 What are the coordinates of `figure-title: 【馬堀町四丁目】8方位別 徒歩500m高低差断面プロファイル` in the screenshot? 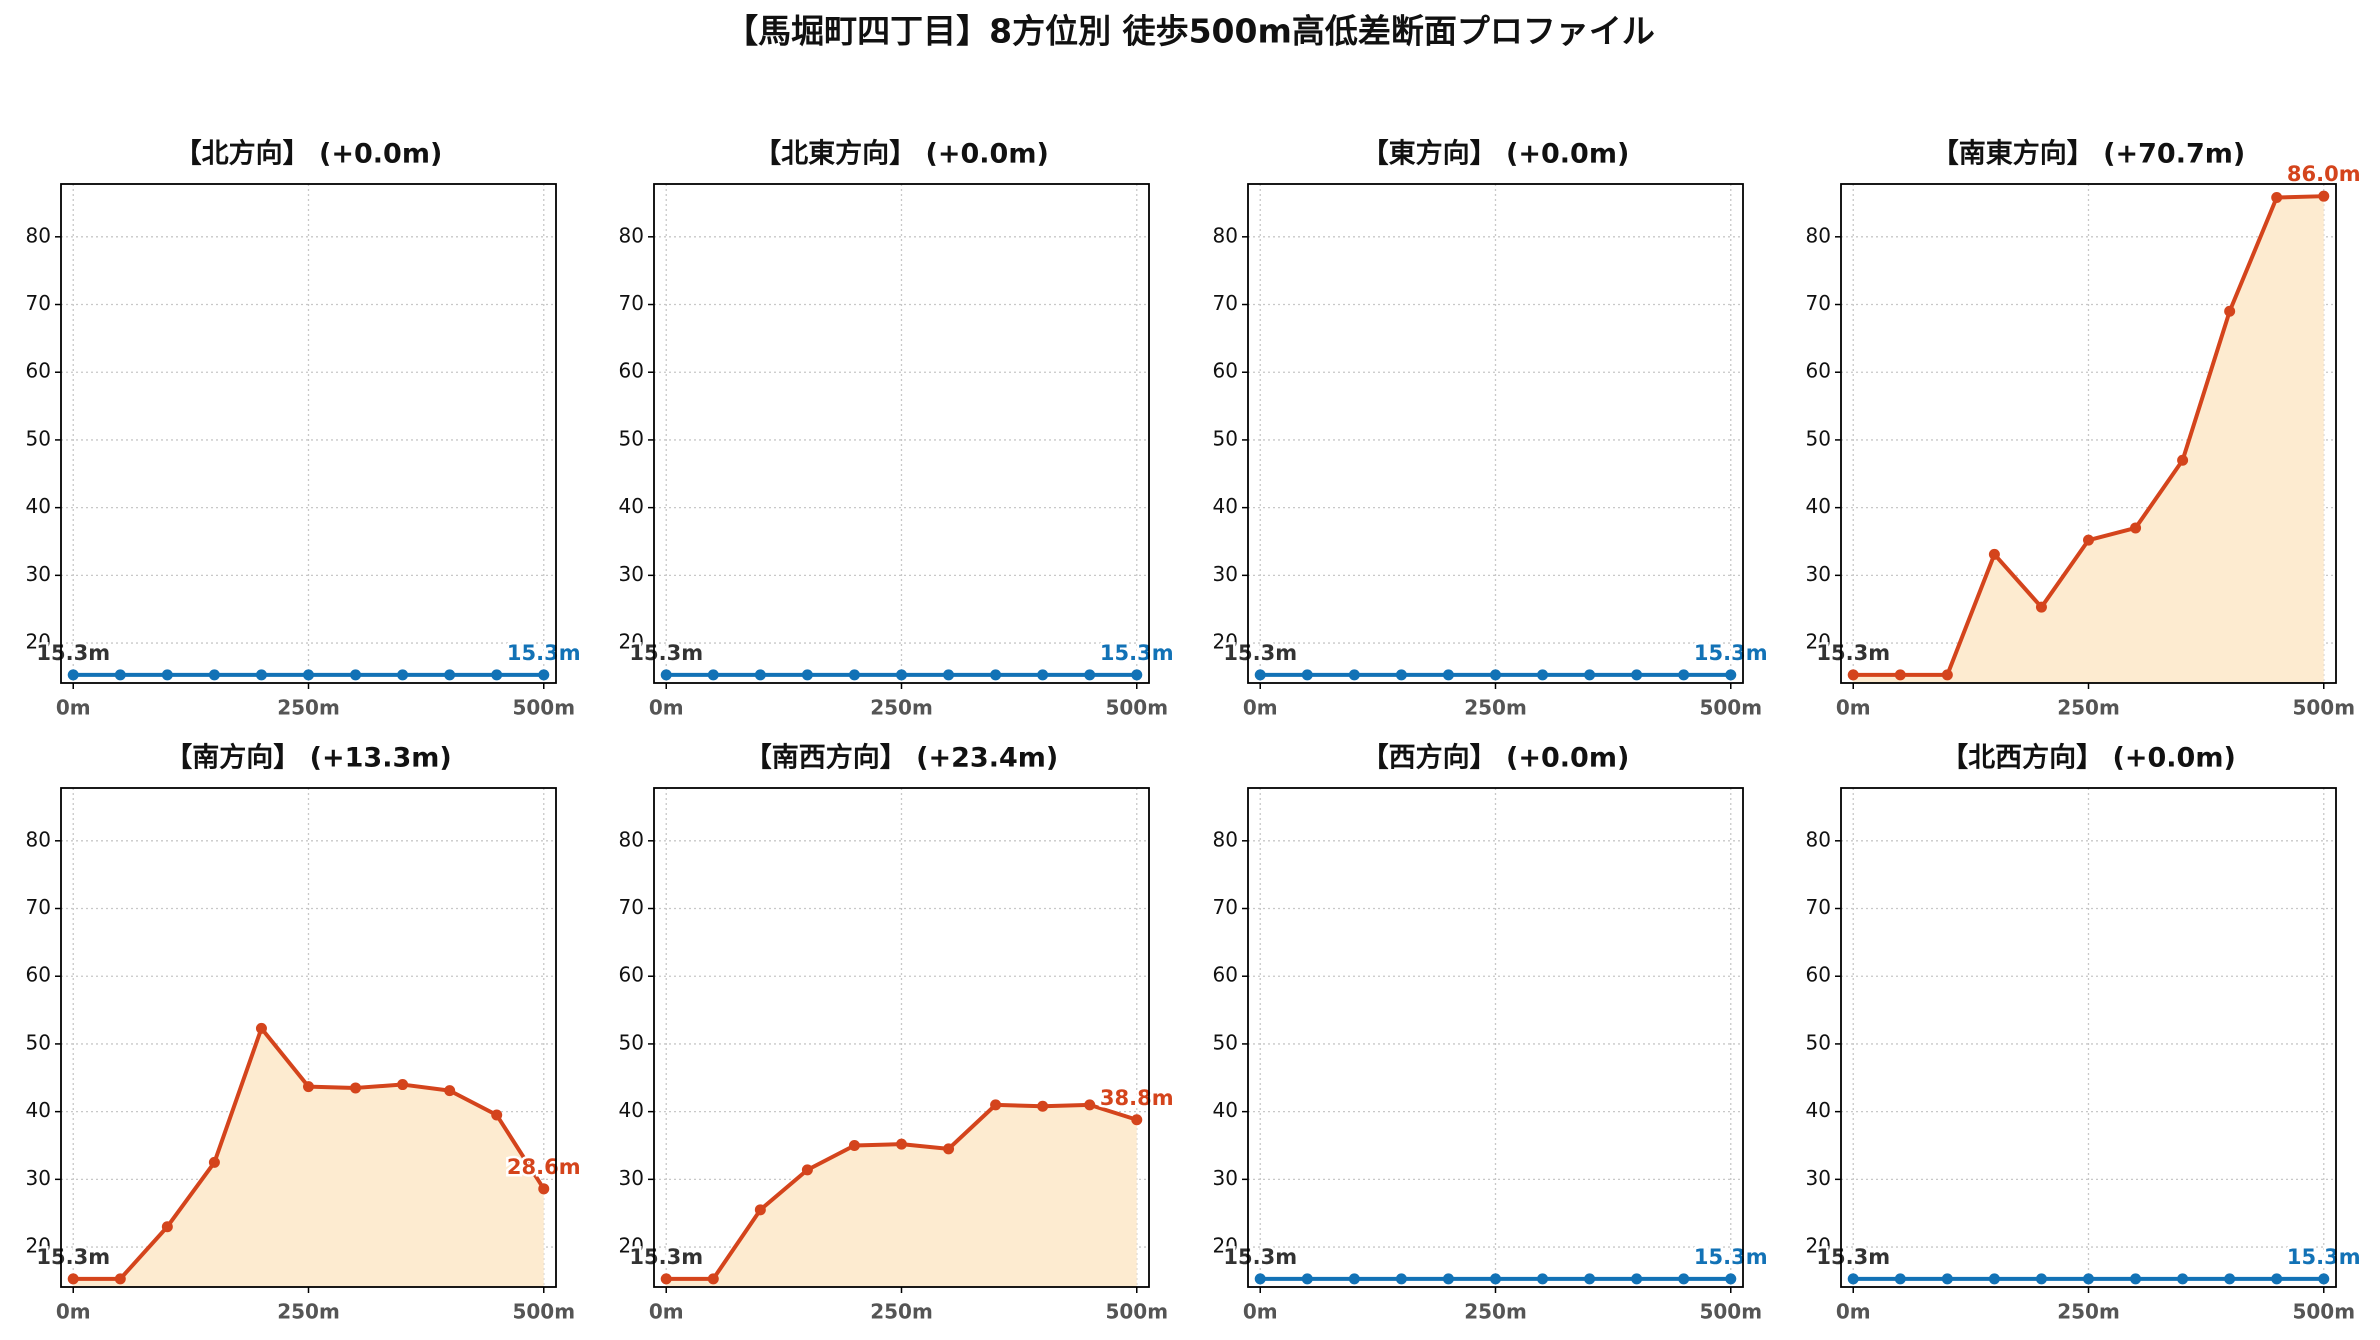 It's located at (1190, 31).